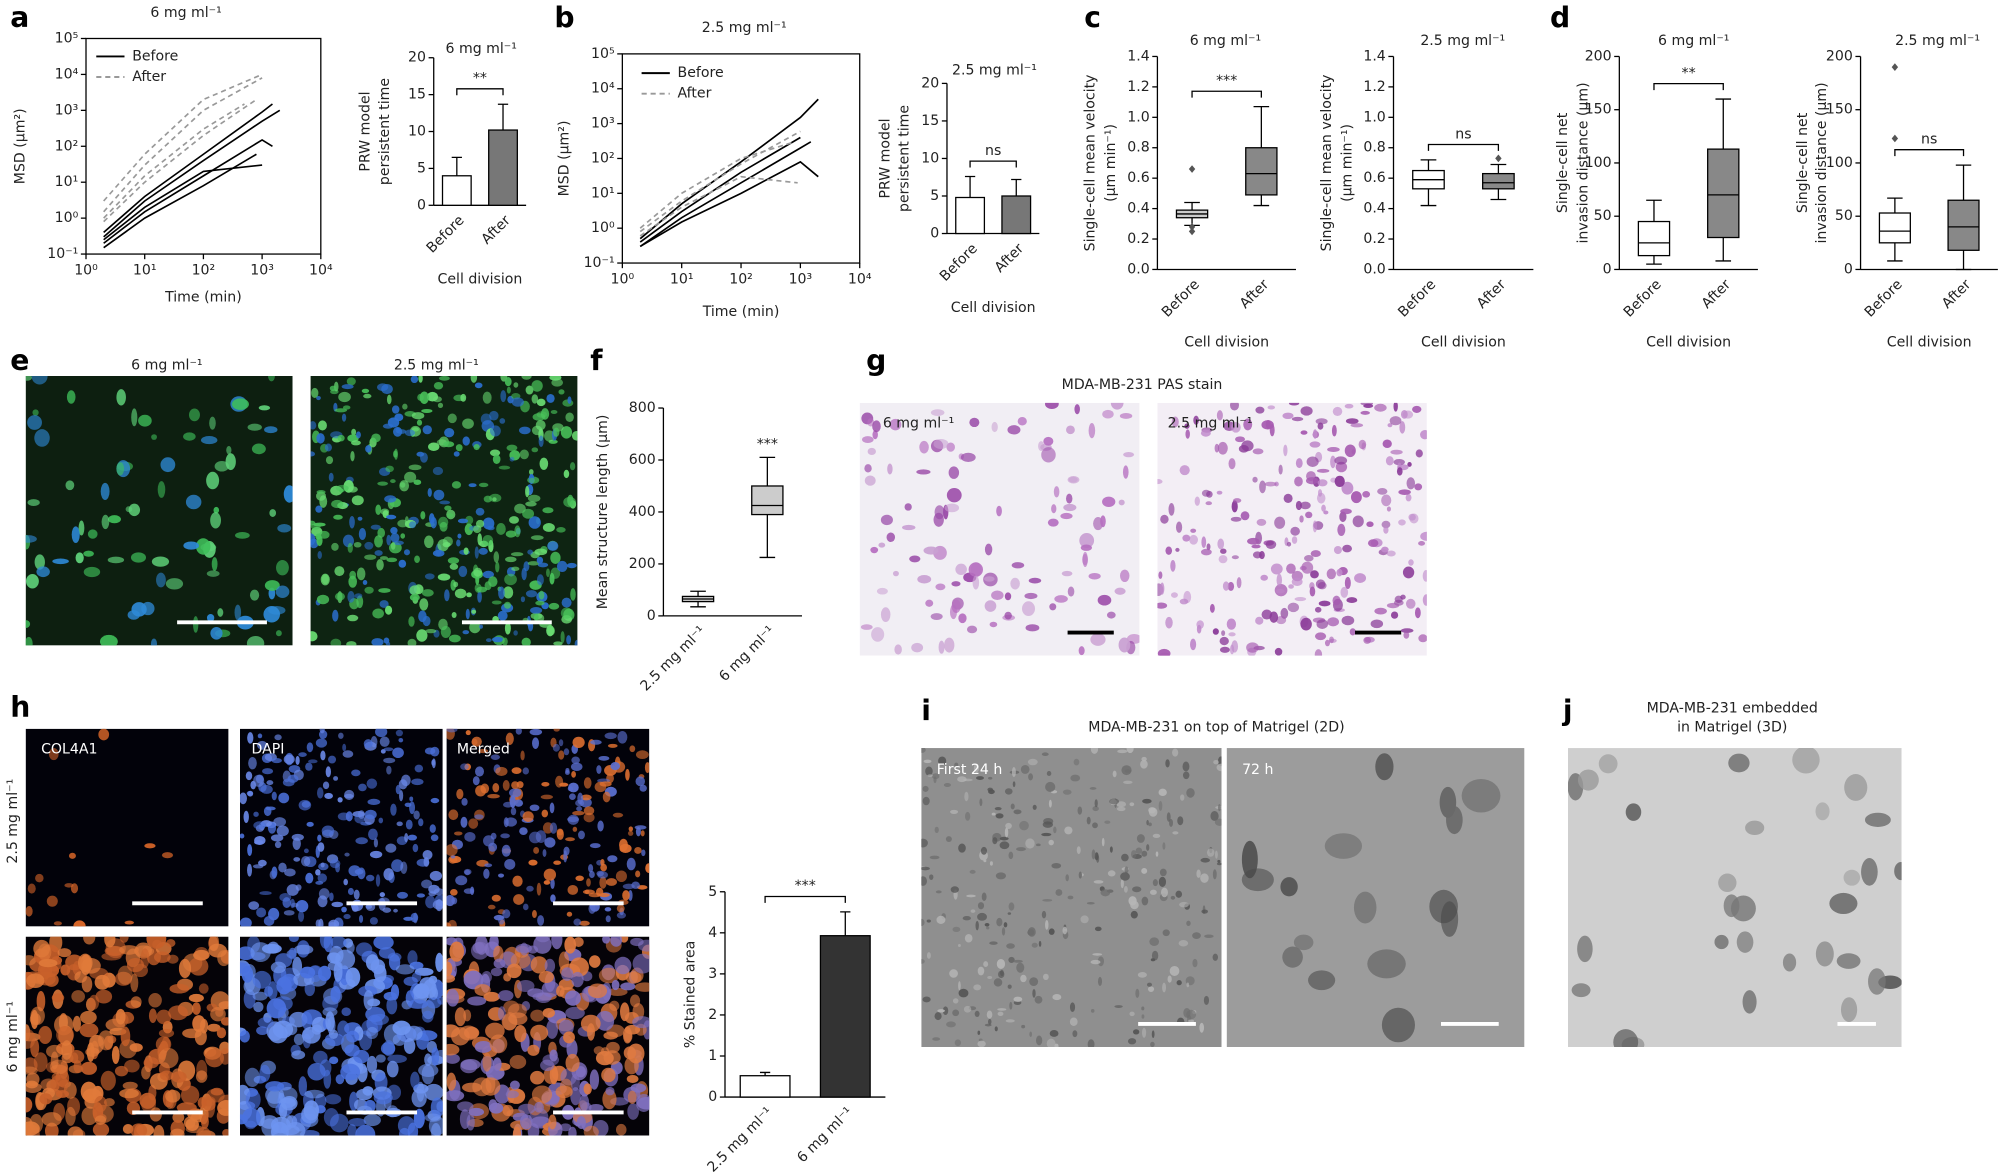 The height and width of the screenshot is (1172, 2012). Describe the element at coordinates (1254, 293) in the screenshot. I see `x-tick-label: After` at that location.